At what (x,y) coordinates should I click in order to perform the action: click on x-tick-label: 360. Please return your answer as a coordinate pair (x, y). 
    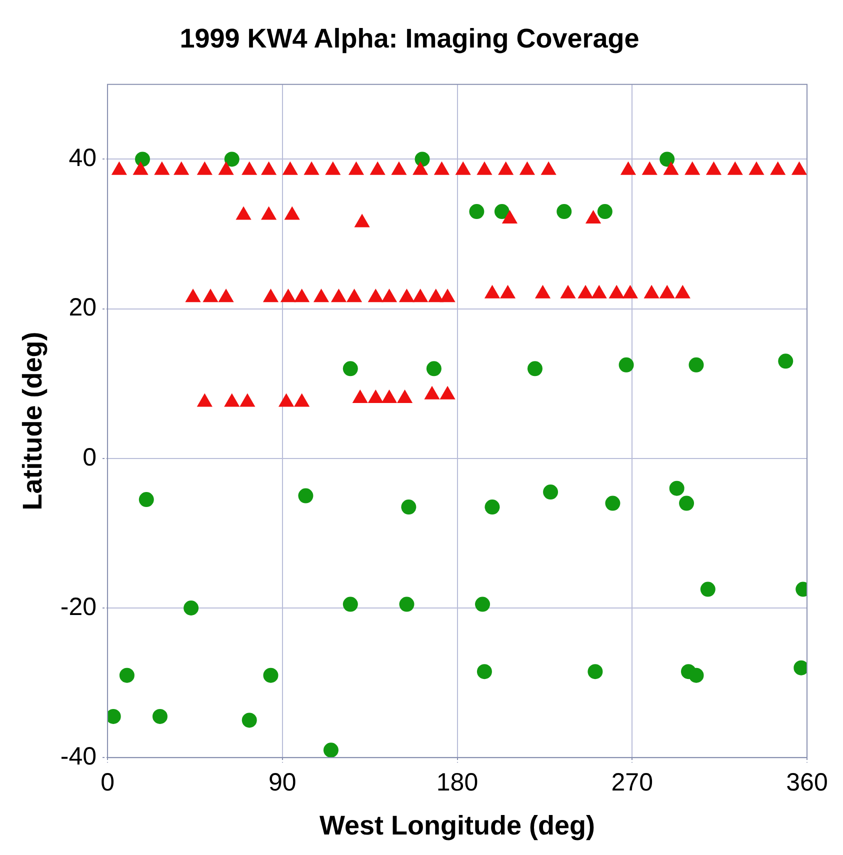
    Looking at the image, I should click on (807, 782).